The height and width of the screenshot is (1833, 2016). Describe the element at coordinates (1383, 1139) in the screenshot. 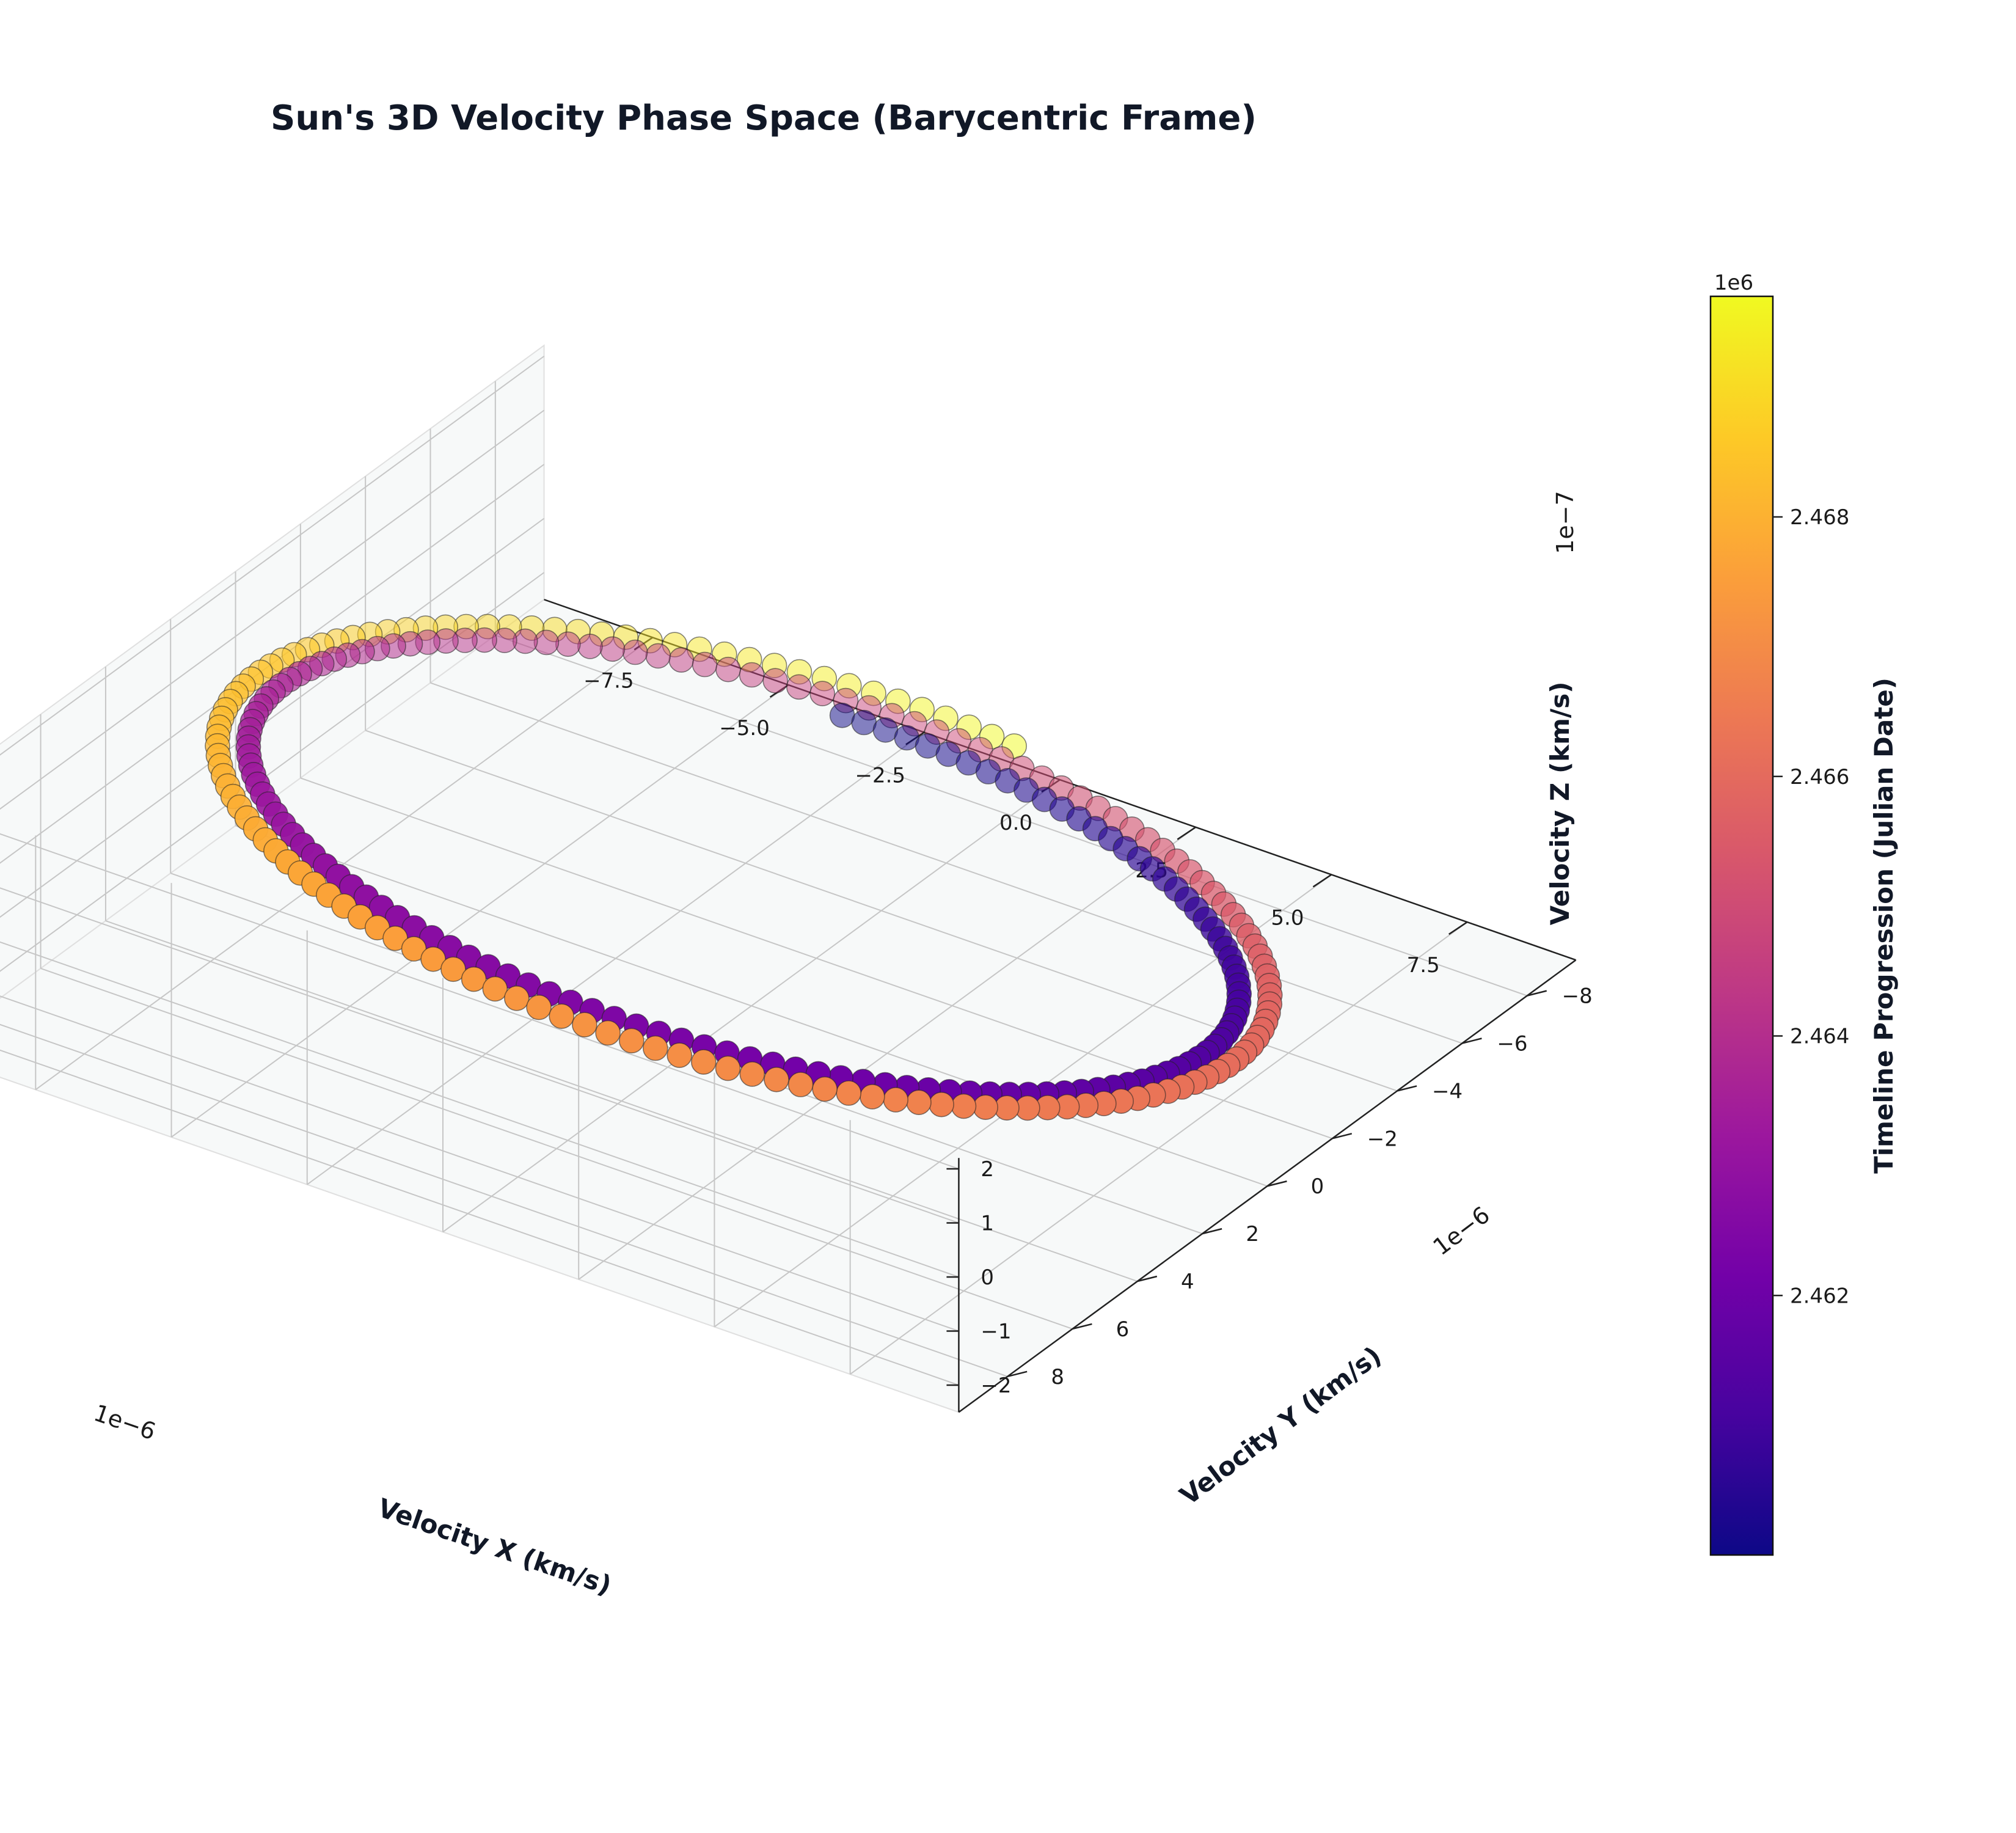

I see `y-tick-label: −2` at that location.